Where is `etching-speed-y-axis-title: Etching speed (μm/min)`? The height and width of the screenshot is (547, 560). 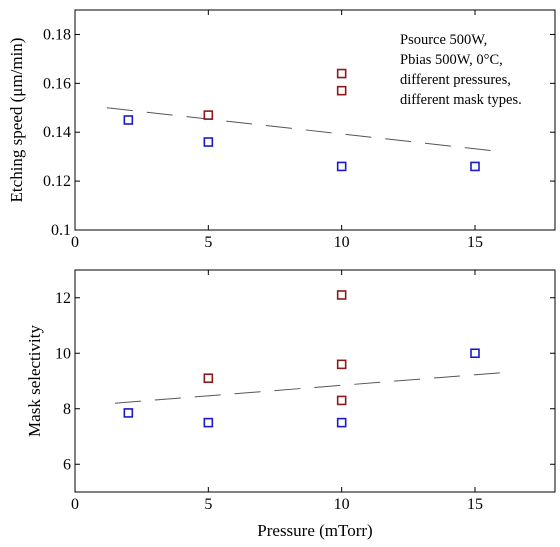 etching-speed-y-axis-title: Etching speed (μm/min) is located at coordinates (16, 120).